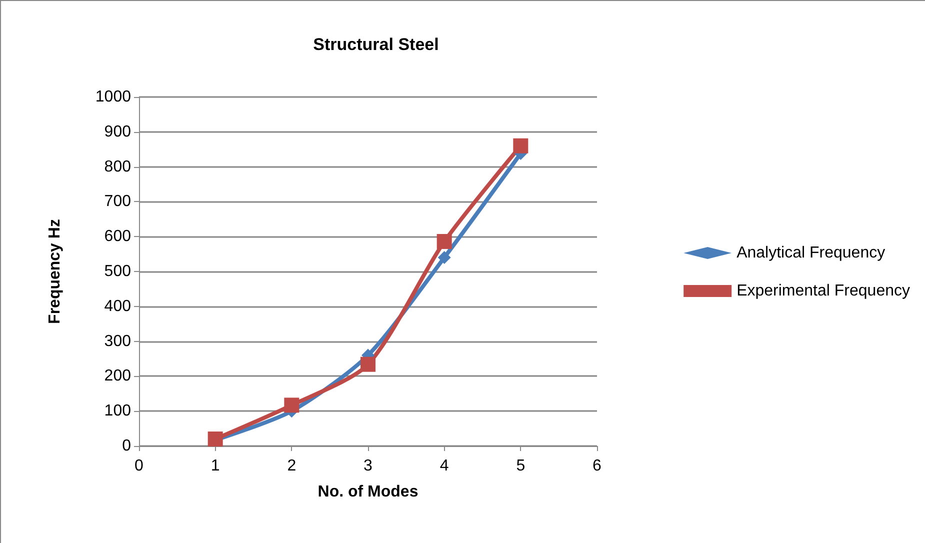  What do you see at coordinates (368, 492) in the screenshot?
I see `x-axis-title: No. of Modes` at bounding box center [368, 492].